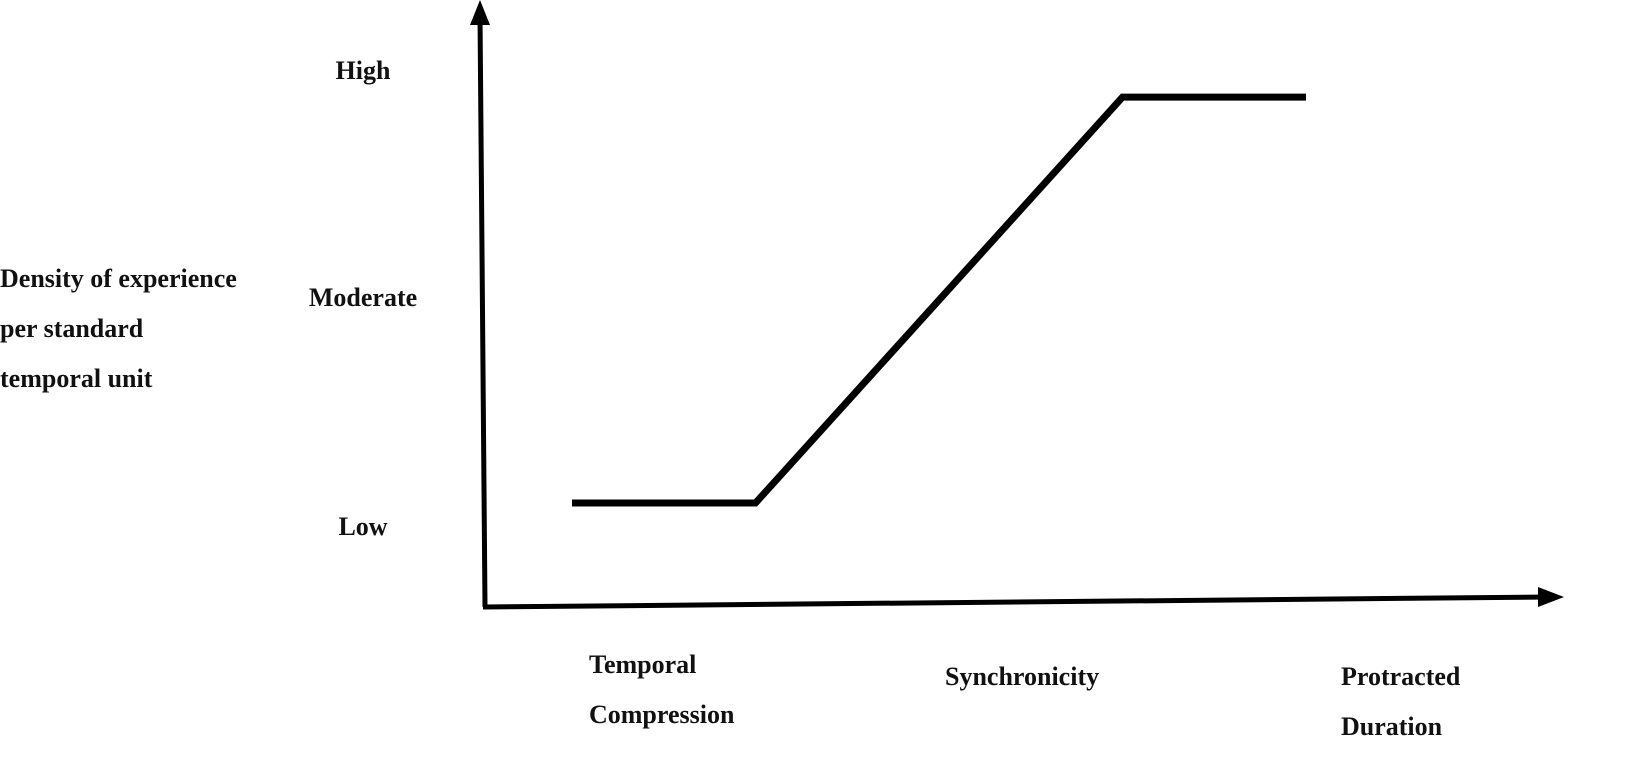 The image size is (1646, 771). I want to click on x-axis-arrowhead, so click(1551, 597).